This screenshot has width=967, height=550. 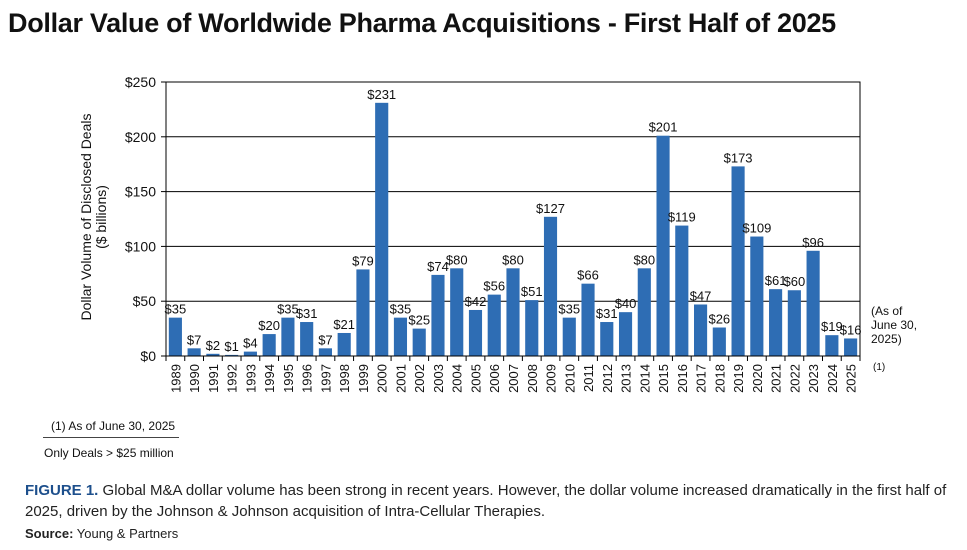 What do you see at coordinates (494, 378) in the screenshot?
I see `x-tick-label: 2006` at bounding box center [494, 378].